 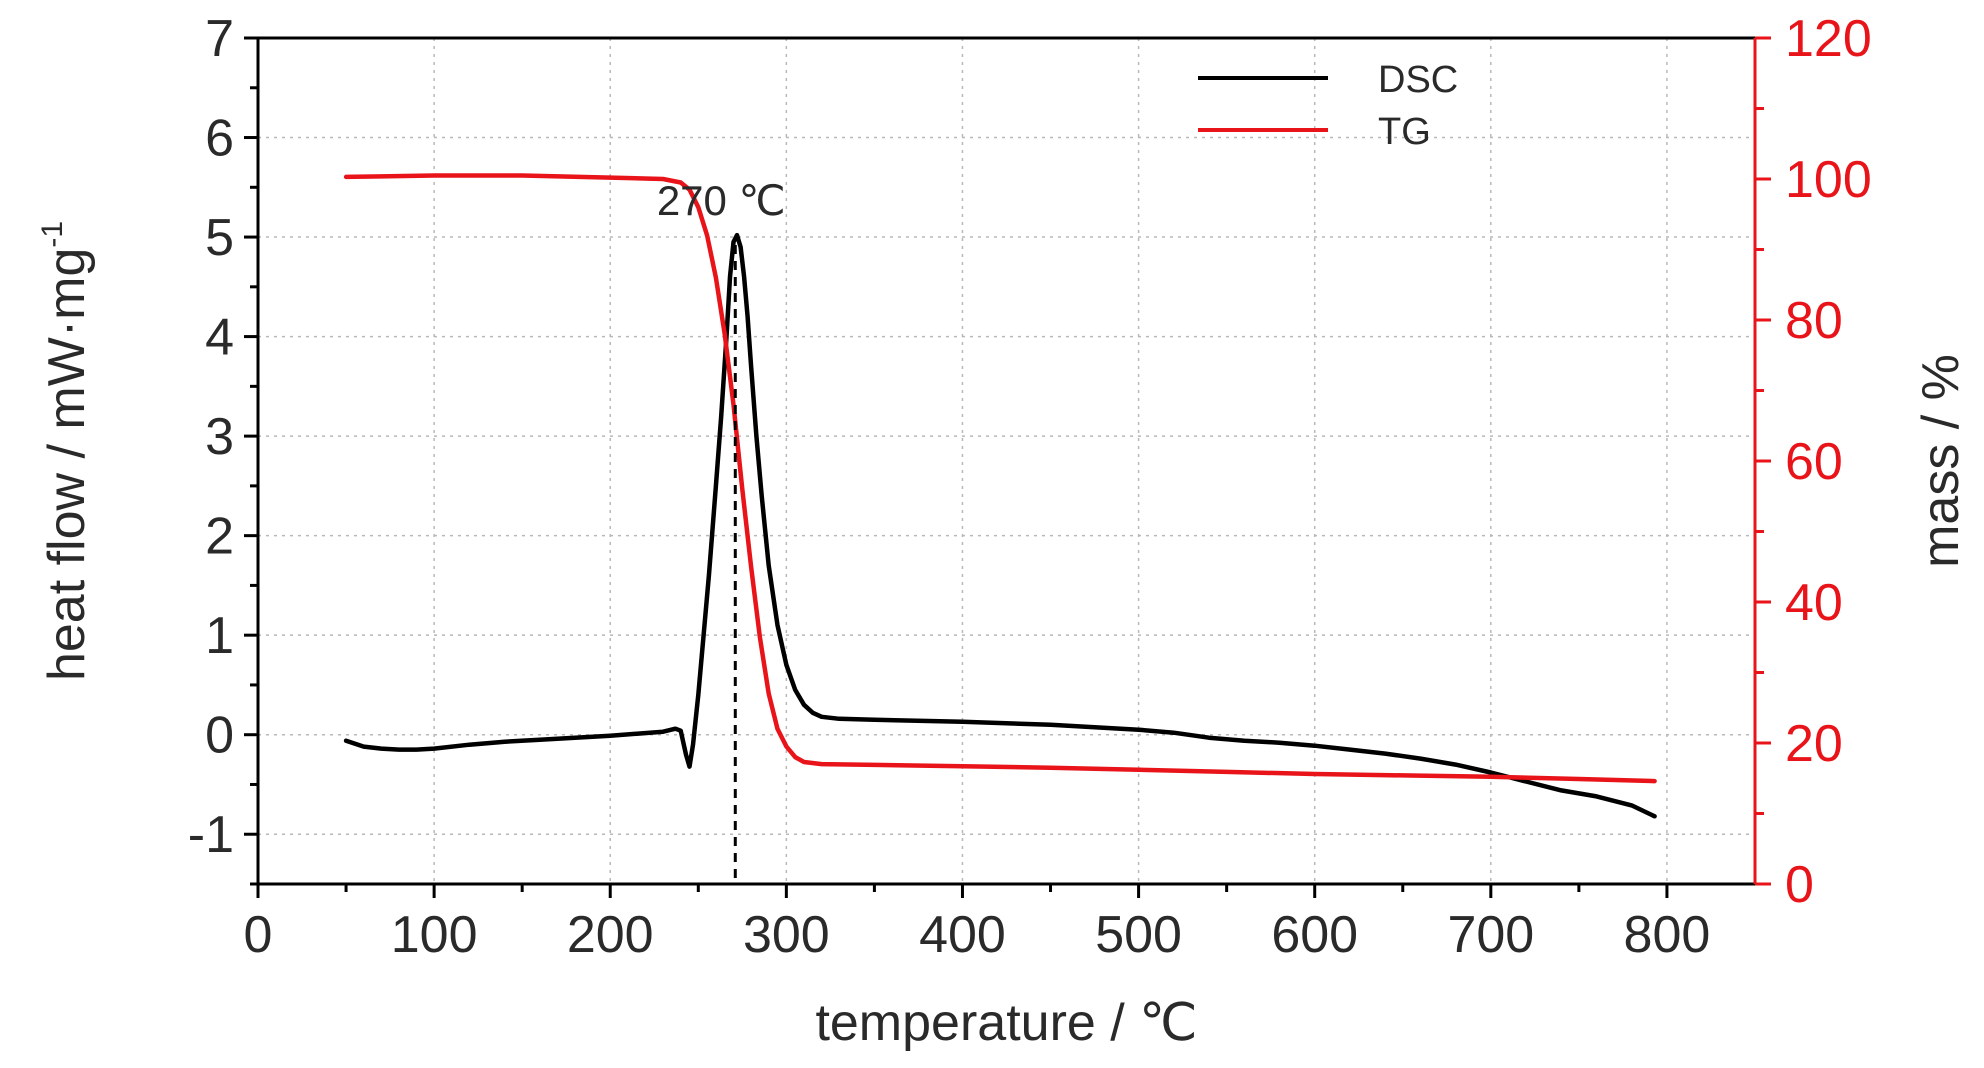 I want to click on y-right-tick-label: 80, so click(x=1814, y=321).